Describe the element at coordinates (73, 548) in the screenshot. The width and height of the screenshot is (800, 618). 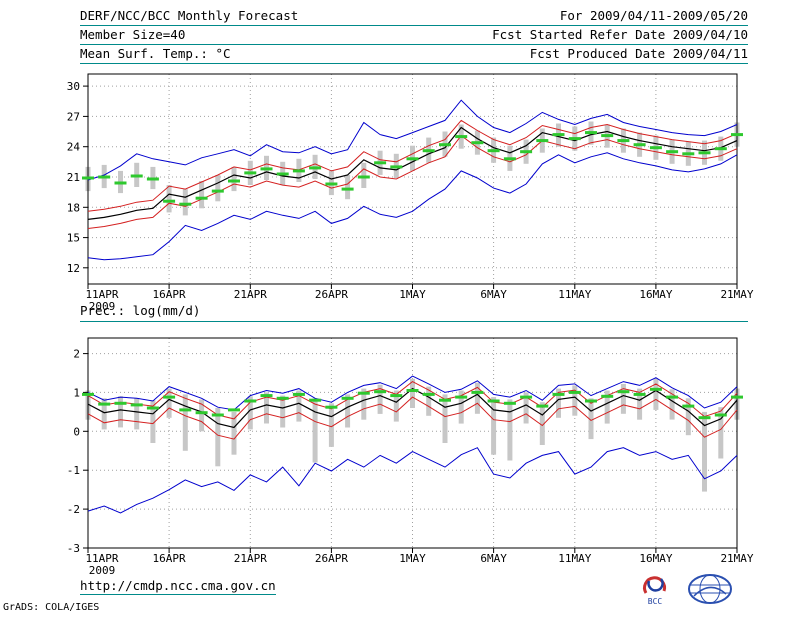
I see `svg-text: -3` at that location.